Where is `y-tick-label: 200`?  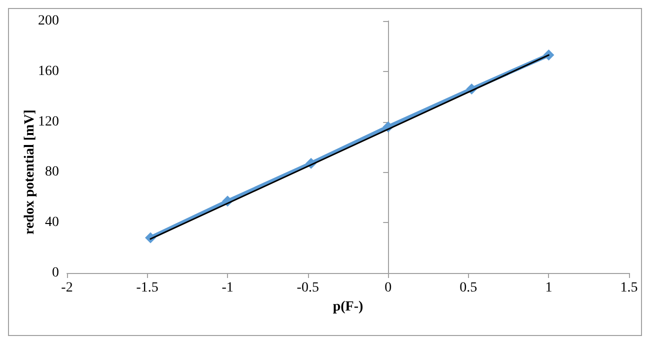 y-tick-label: 200 is located at coordinates (48, 21).